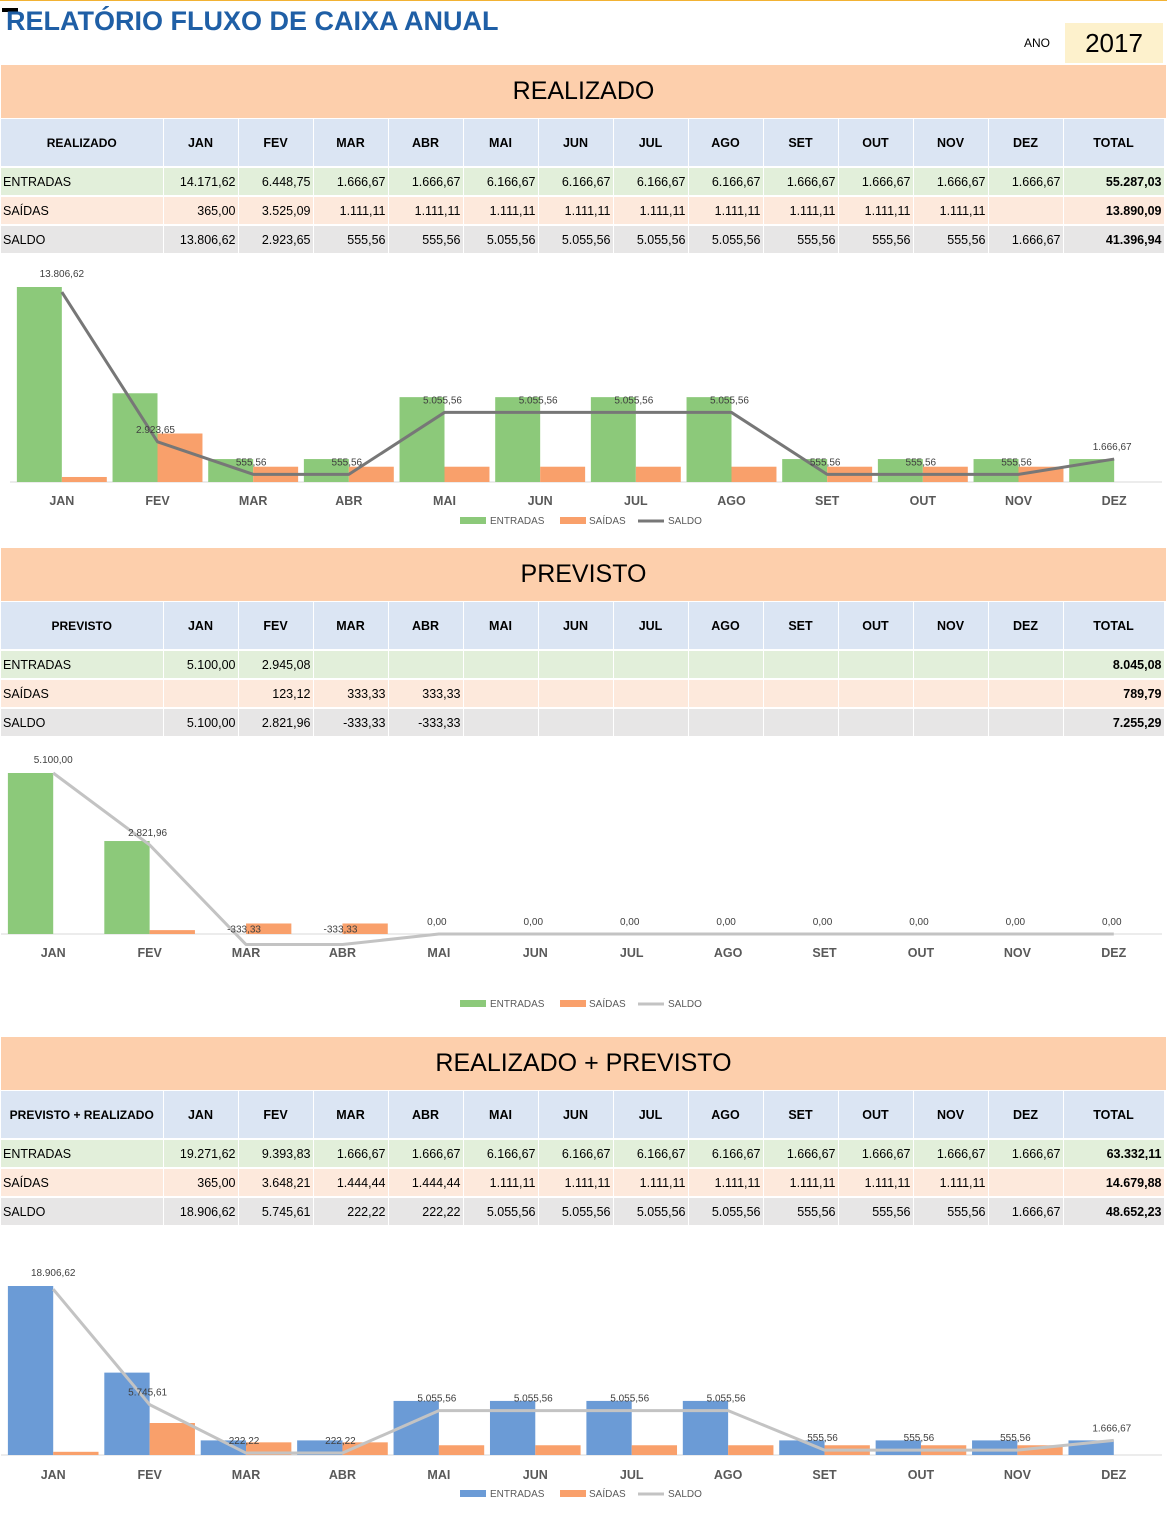 This screenshot has height=1526, width=1167. I want to click on value-cell: 5.745,61, so click(276, 1210).